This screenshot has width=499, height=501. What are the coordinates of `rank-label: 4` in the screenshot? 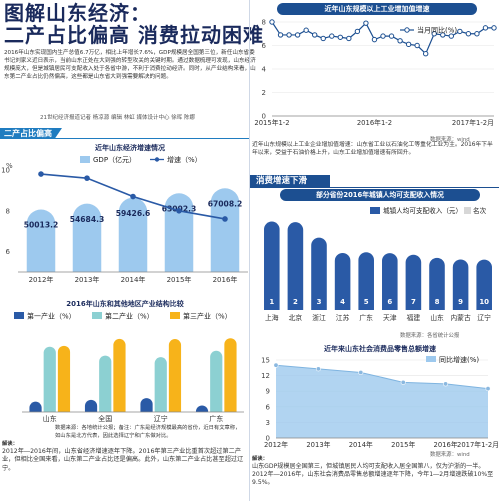 It's located at (342, 302).